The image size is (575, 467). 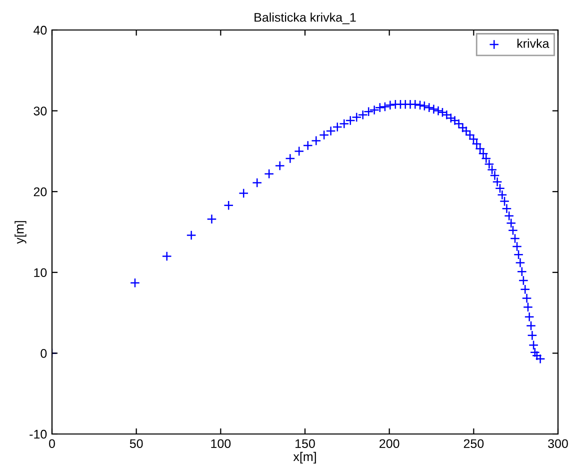 What do you see at coordinates (43, 353) in the screenshot?
I see `y-tick-label: 0` at bounding box center [43, 353].